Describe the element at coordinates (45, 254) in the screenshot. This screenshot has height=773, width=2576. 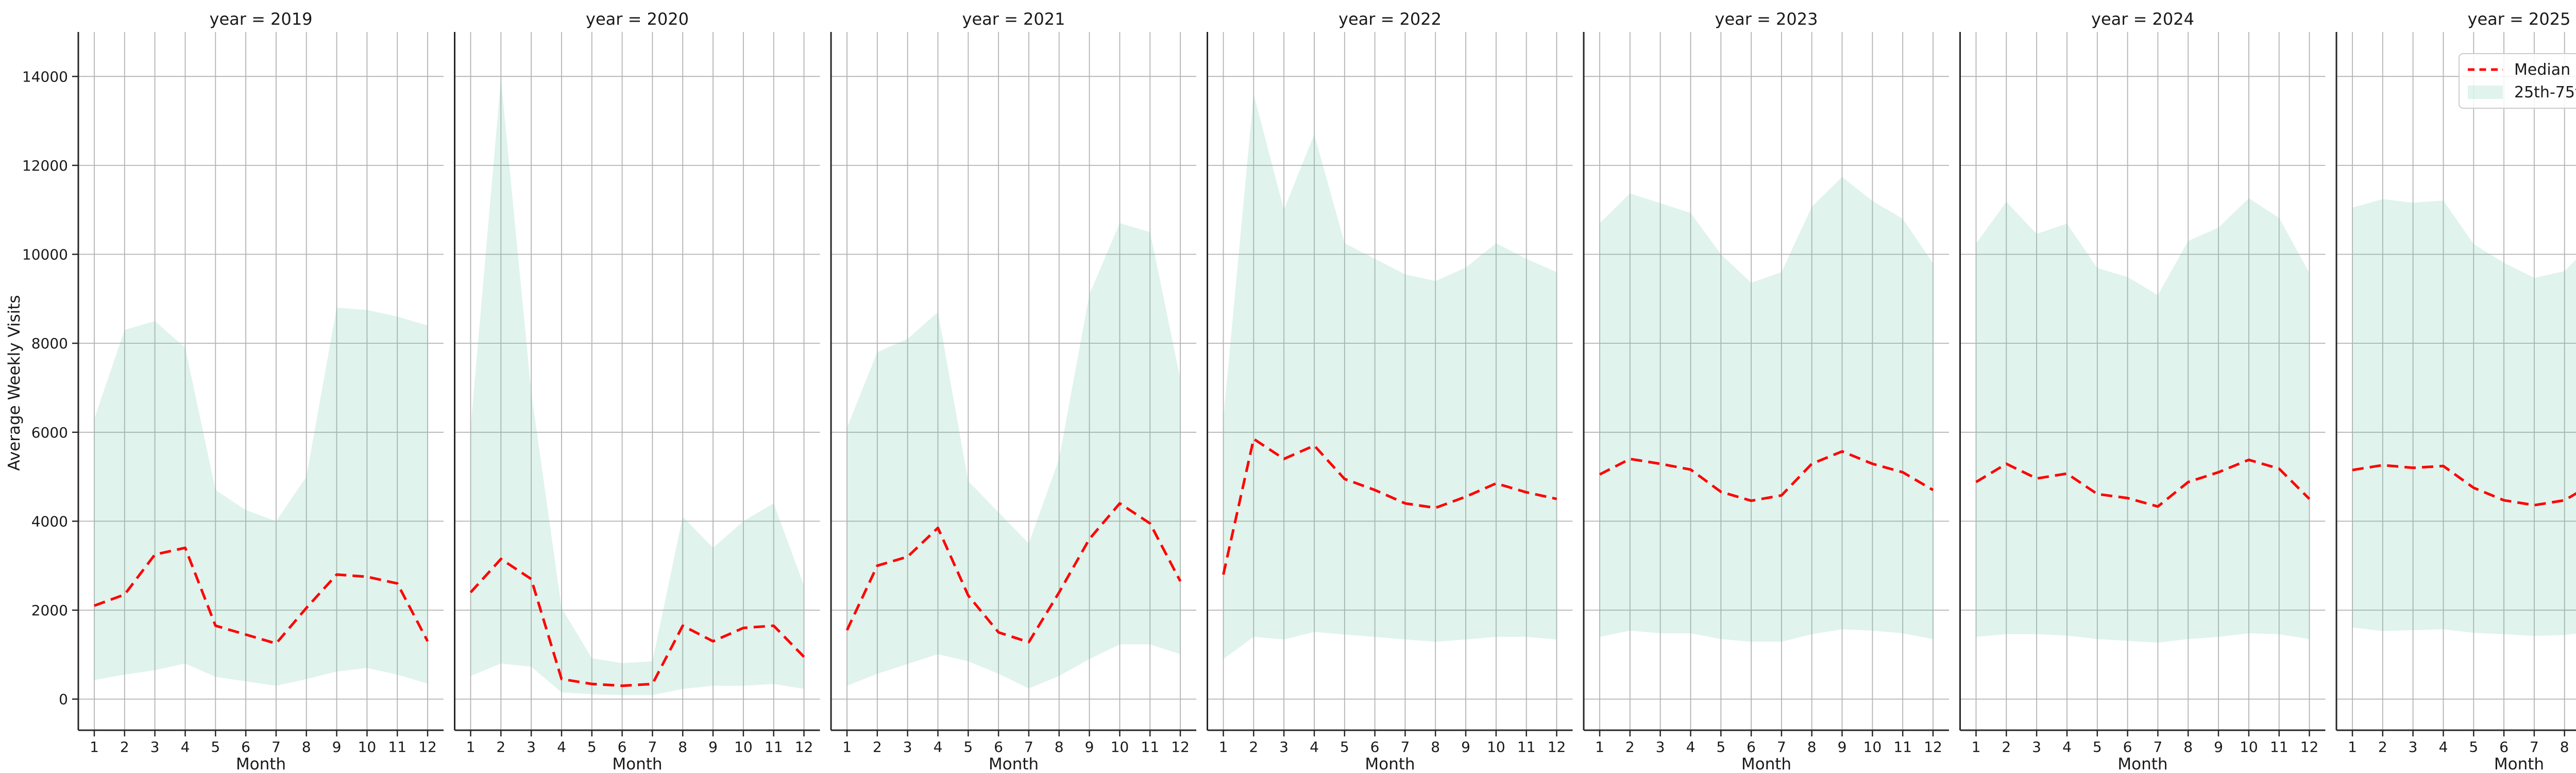
I see `y-tick-label: 10000` at that location.